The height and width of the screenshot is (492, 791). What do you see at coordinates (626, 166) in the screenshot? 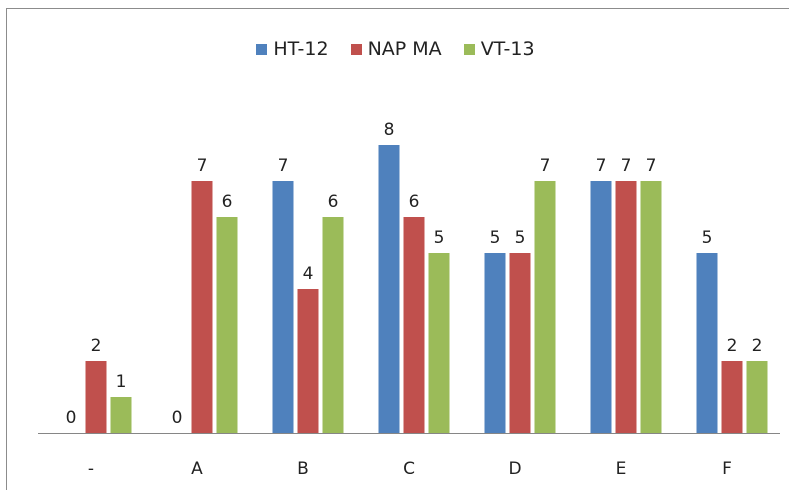
I see `data-label-nap-ma-5: 7` at bounding box center [626, 166].